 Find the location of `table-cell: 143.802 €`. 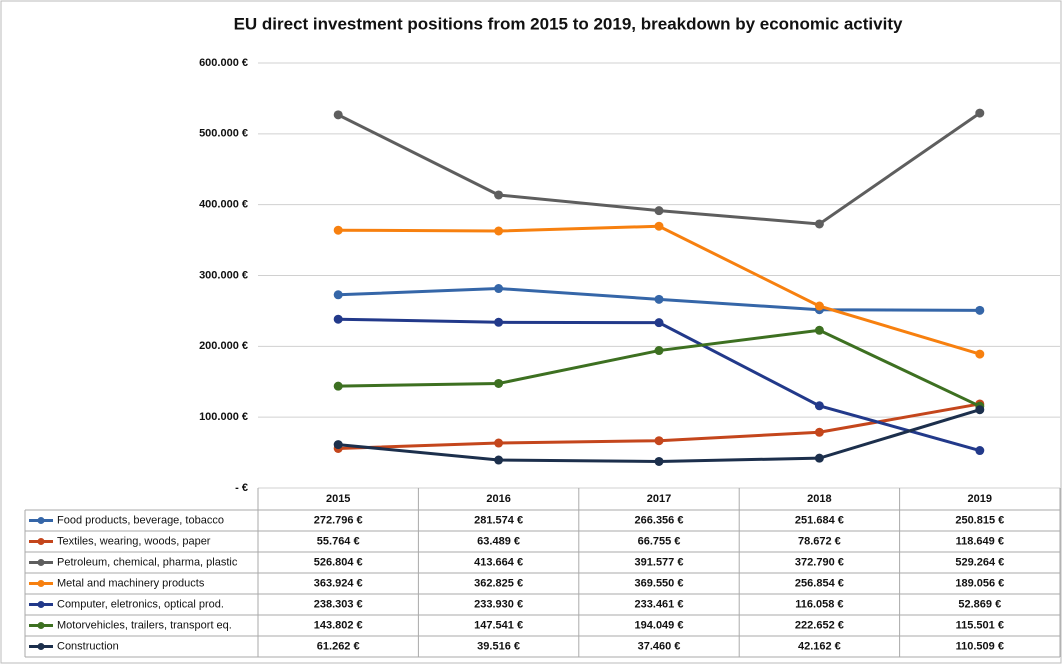

table-cell: 143.802 € is located at coordinates (338, 625).